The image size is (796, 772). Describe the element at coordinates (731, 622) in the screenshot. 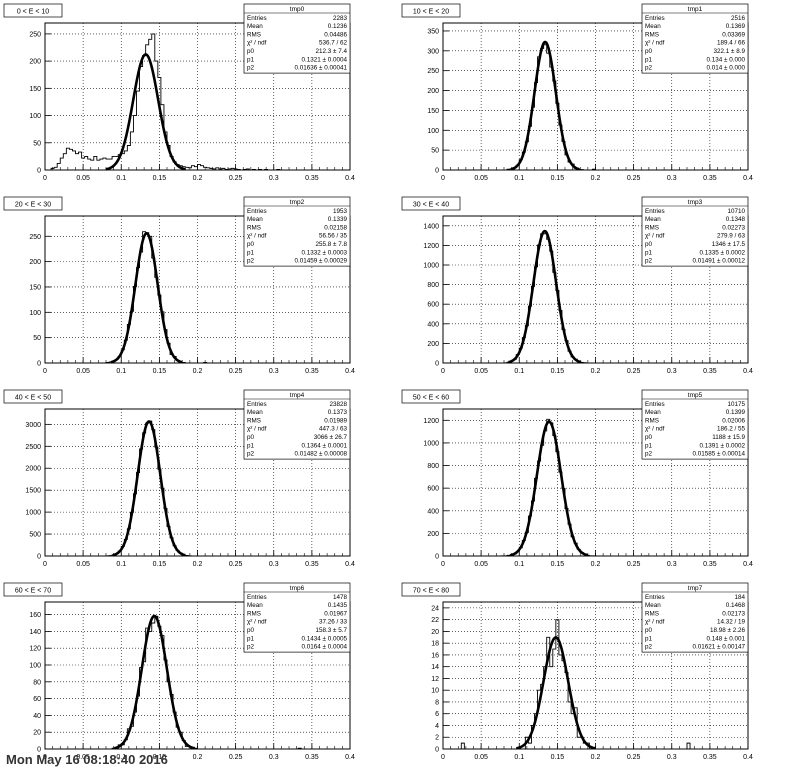

I see `stats-value: 14.32 / 19` at that location.